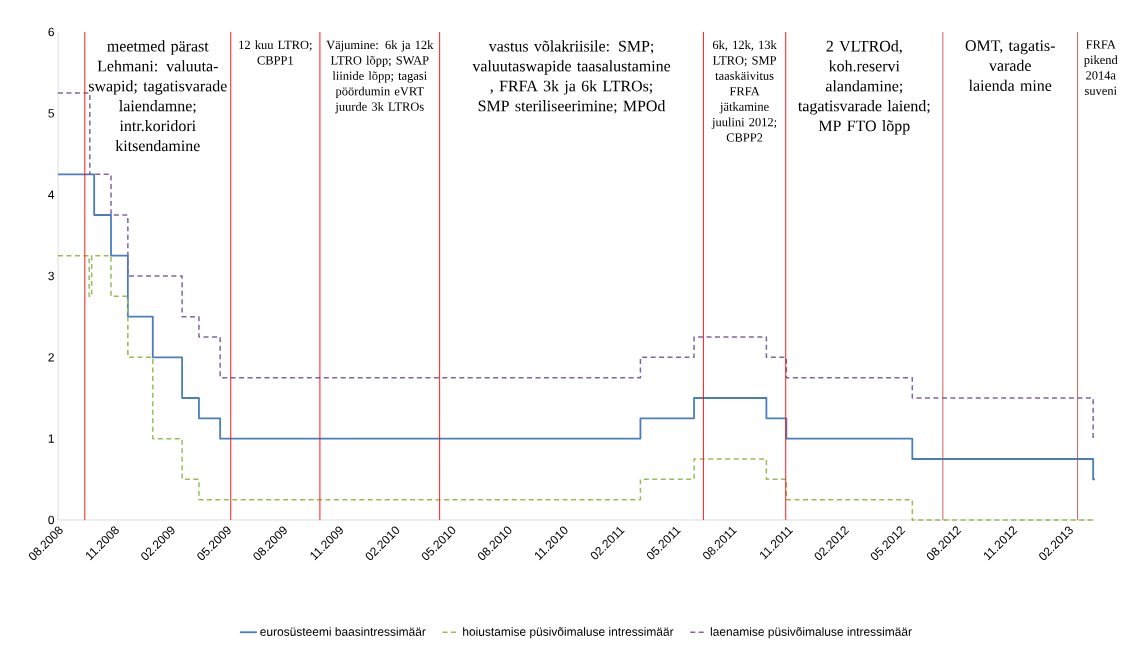  Describe the element at coordinates (380, 77) in the screenshot. I see `ref-line-label: Väjumine: 6k ja 12k LTRO lõpp; SWAP liinide lõpp; tagasi pöördumin eVRT juurde 3k LTROs` at that location.